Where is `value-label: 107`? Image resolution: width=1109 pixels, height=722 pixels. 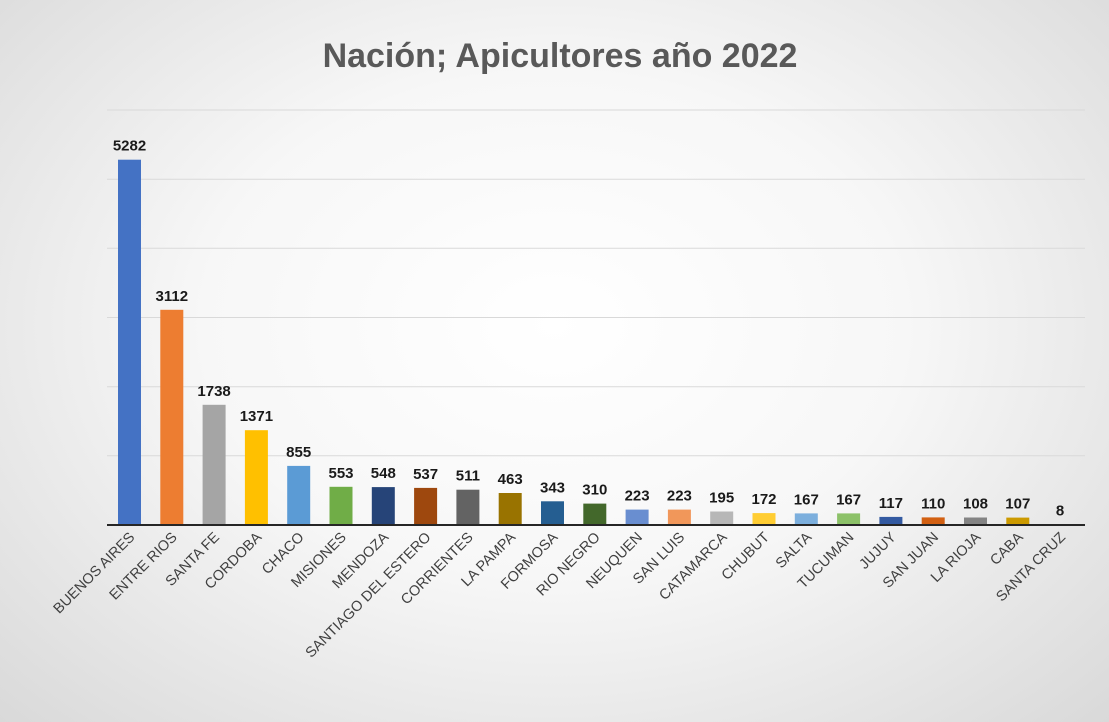
value-label: 107 is located at coordinates (1017, 504).